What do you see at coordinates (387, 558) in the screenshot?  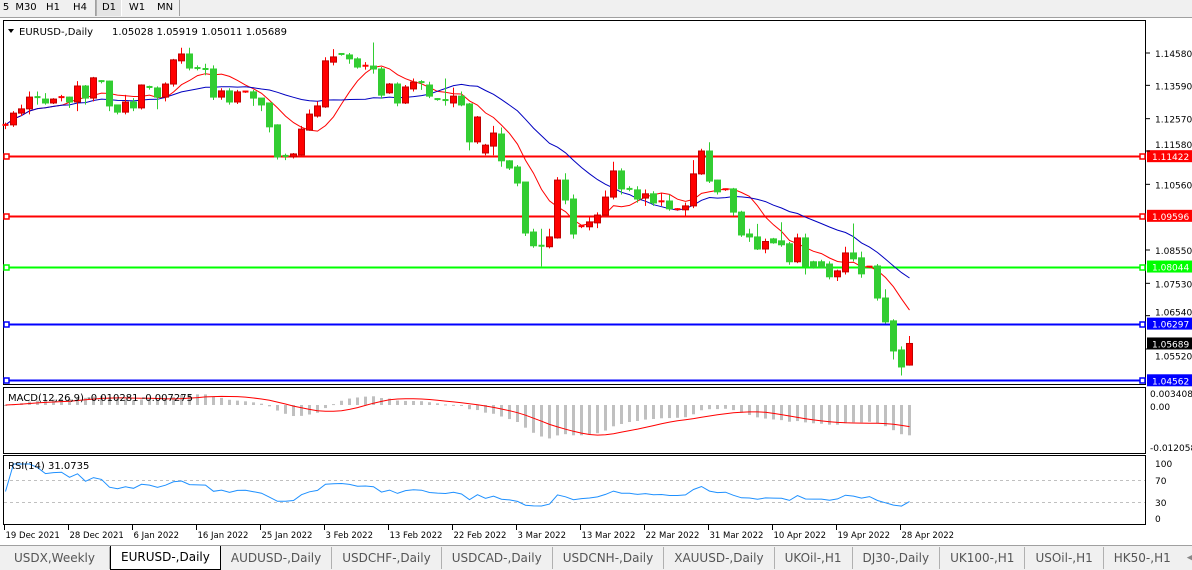 I see `tab-usdchf-daily: USDCHF-,Daily` at bounding box center [387, 558].